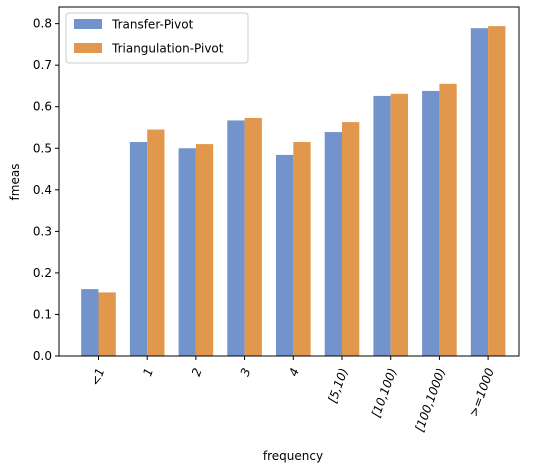  Describe the element at coordinates (430, 399) in the screenshot. I see `x-tick-label: [100,1000)` at that location.